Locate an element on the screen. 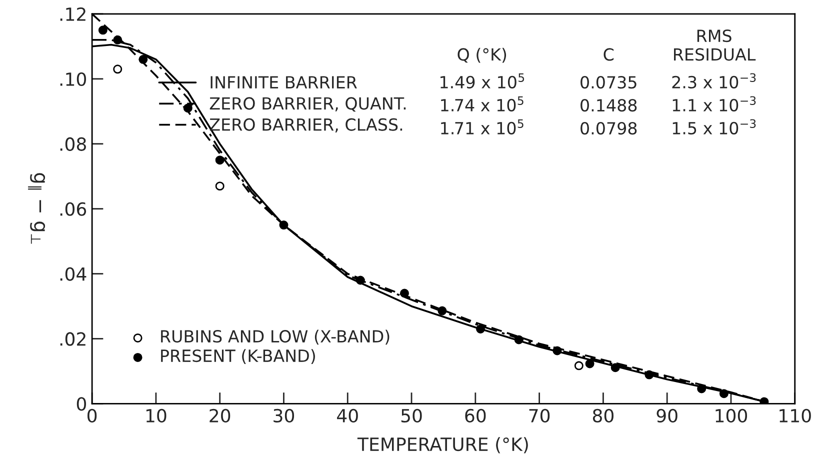 The width and height of the screenshot is (822, 464). annotation: 2.3 x 10$^{−3}$ is located at coordinates (714, 80).